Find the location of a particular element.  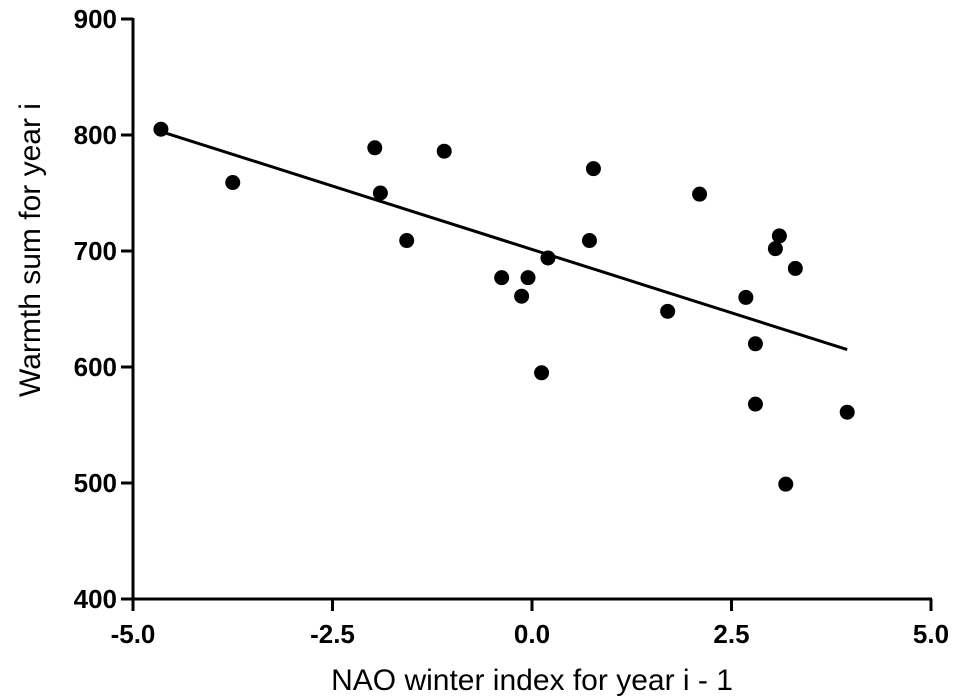

x-tick-label: 5.0 is located at coordinates (931, 634).